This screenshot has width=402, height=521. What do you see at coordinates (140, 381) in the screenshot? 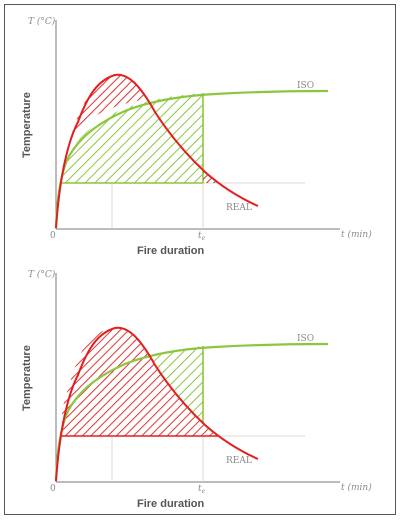
I see `real-hatched-area` at bounding box center [140, 381].